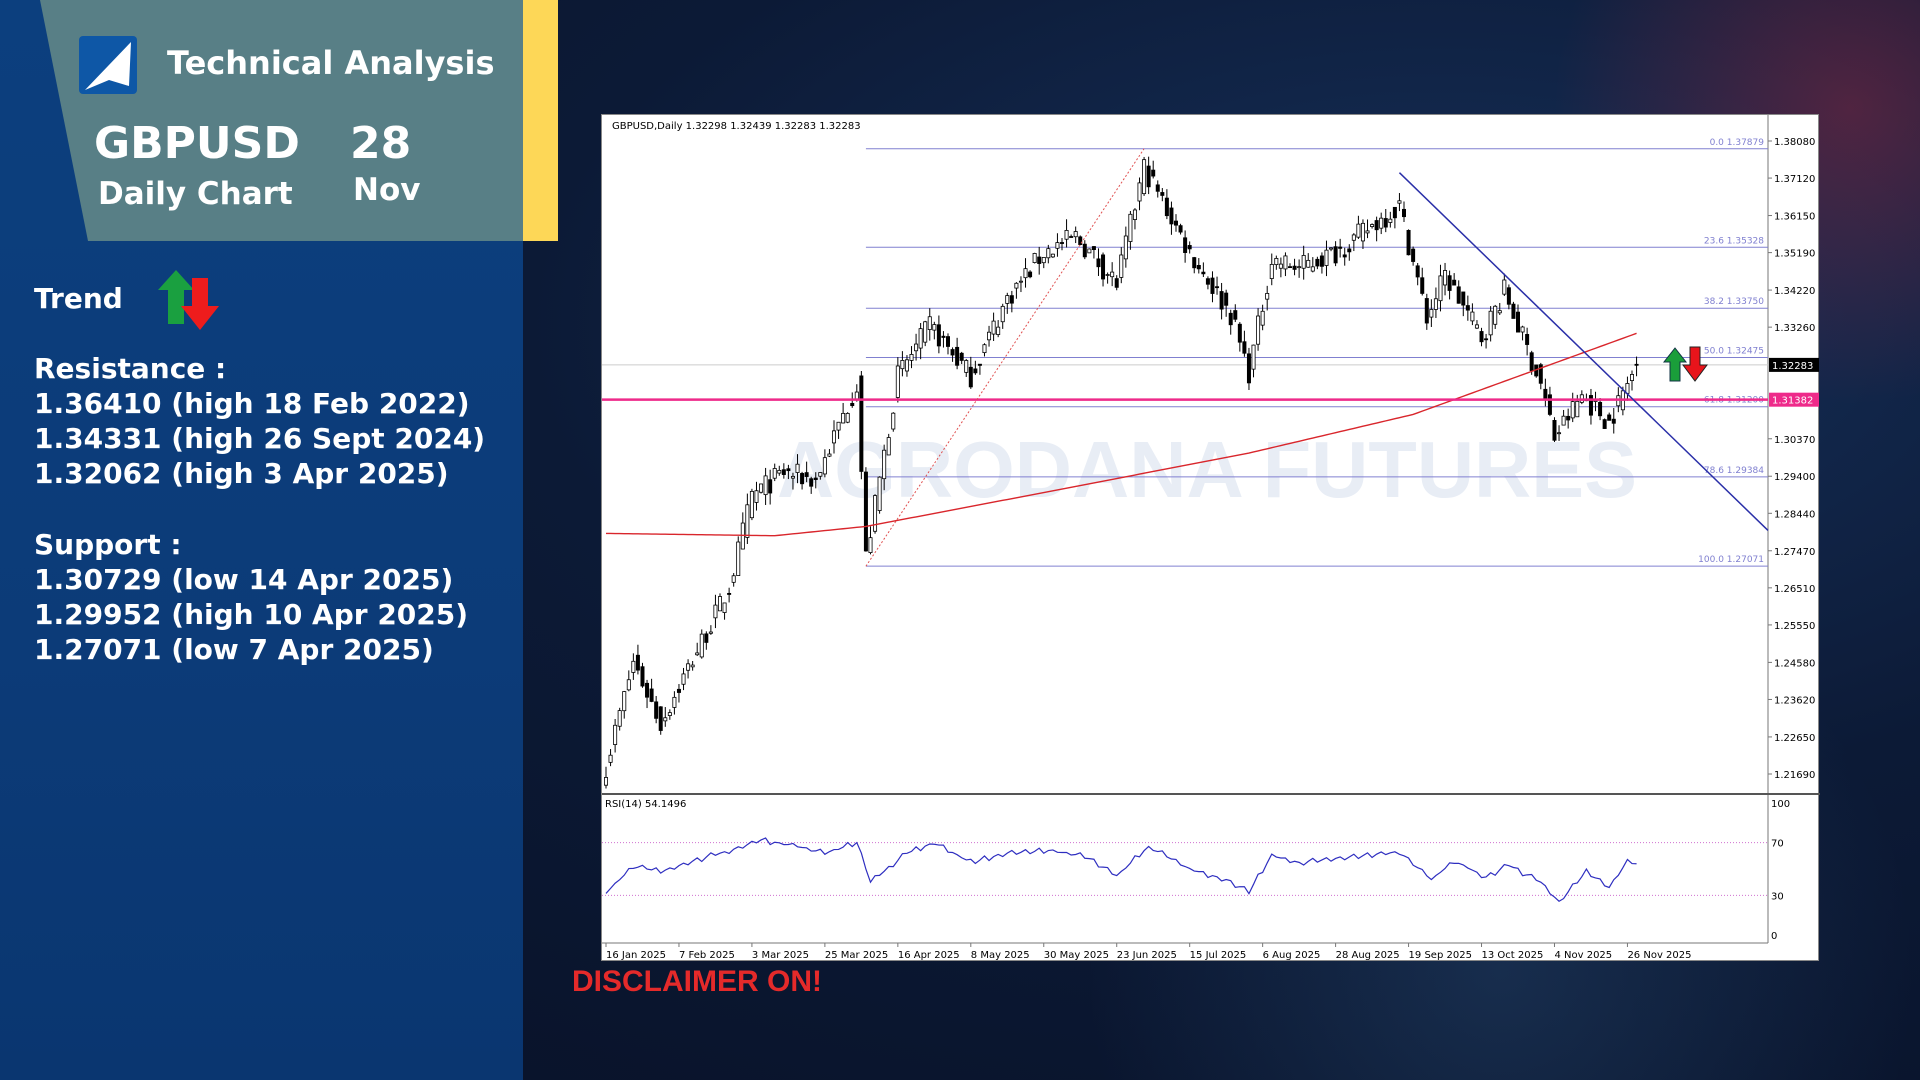 Image resolution: width=1920 pixels, height=1080 pixels. I want to click on x-tick-label: 26 Nov 2025, so click(1659, 955).